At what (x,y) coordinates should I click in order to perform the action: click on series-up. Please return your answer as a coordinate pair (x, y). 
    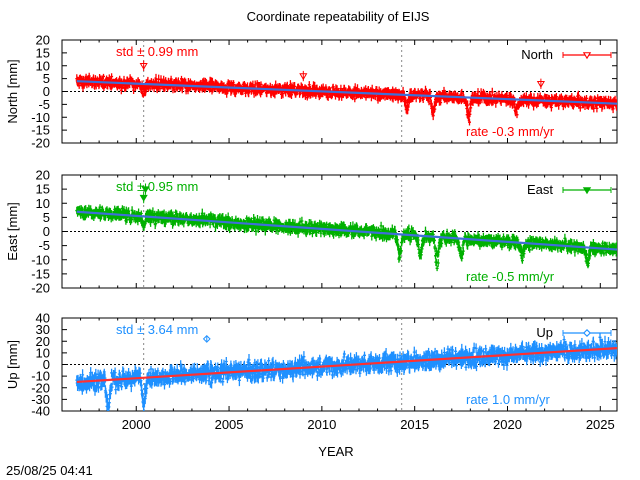
    Looking at the image, I should click on (346, 372).